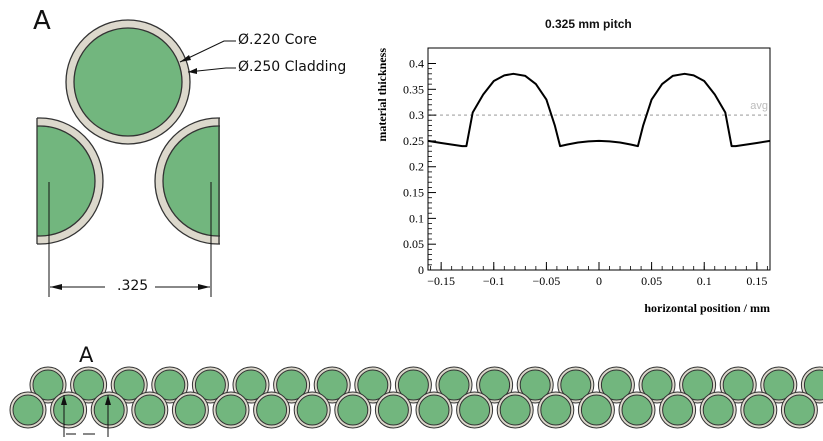  I want to click on thickness-series-line, so click(599, 110).